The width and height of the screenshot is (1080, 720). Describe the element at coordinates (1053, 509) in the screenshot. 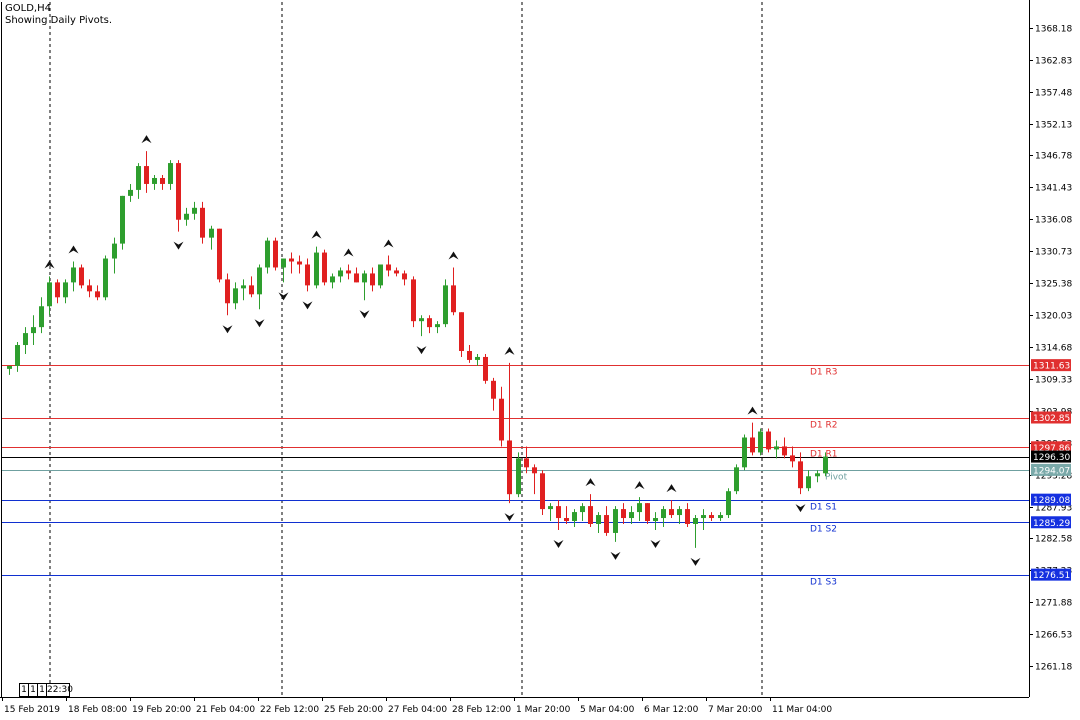

I see `price-tick-label: 1287.93` at that location.